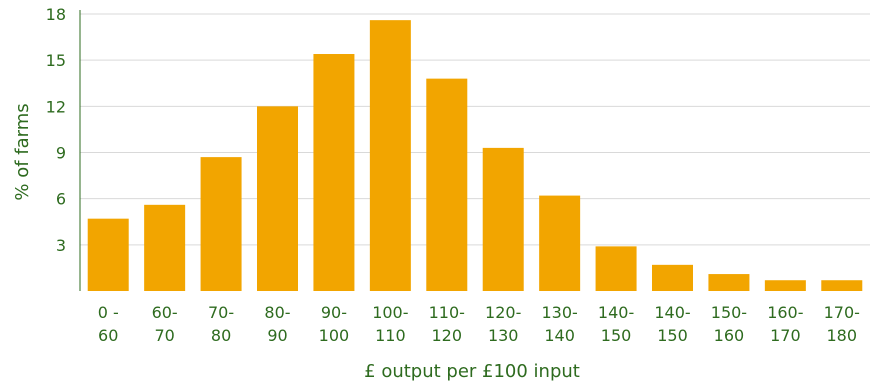 This screenshot has height=384, width=870. I want to click on x-tick-label-line: 90-, so click(334, 312).